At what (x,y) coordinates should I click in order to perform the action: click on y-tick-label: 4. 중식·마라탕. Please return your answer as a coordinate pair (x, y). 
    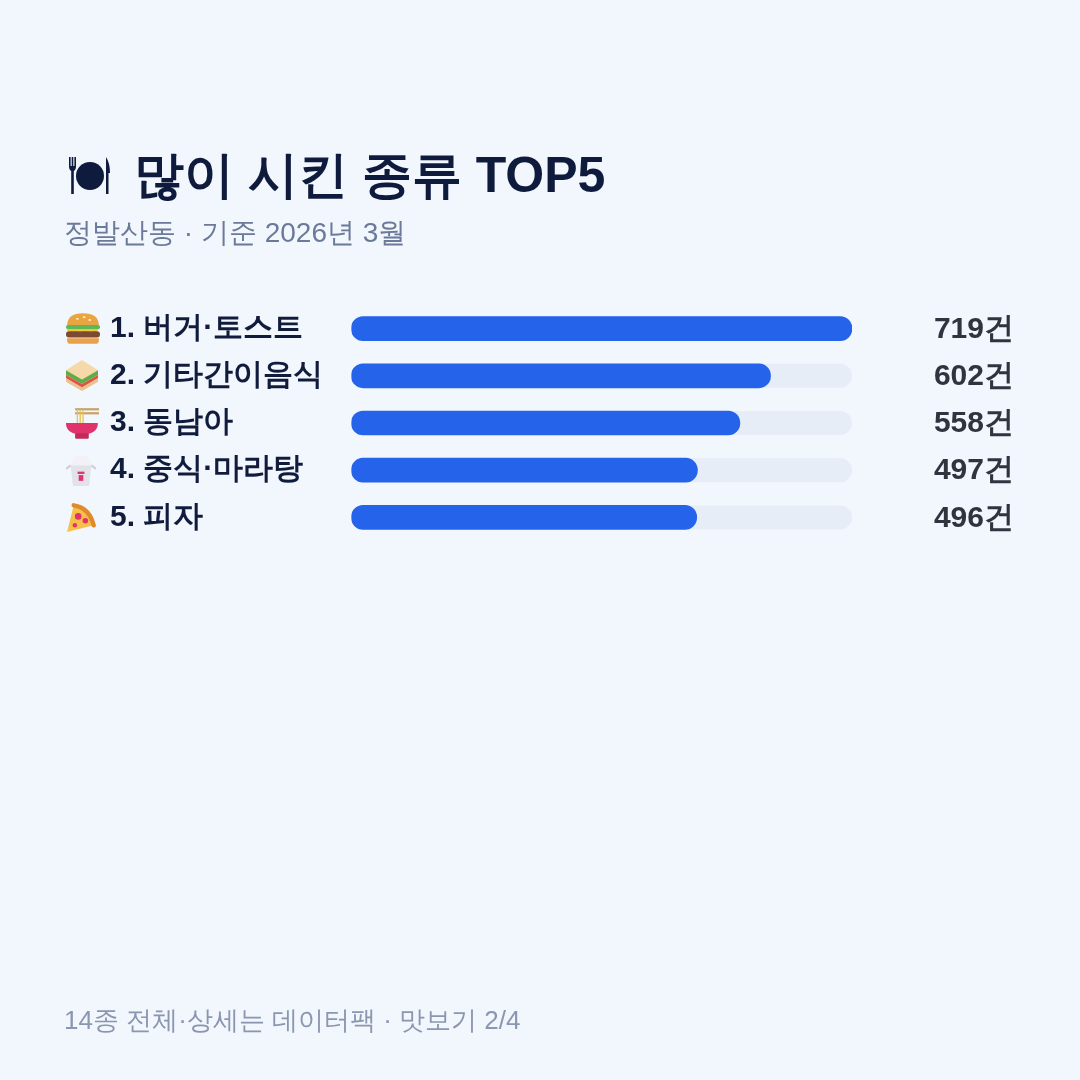
    Looking at the image, I should click on (207, 468).